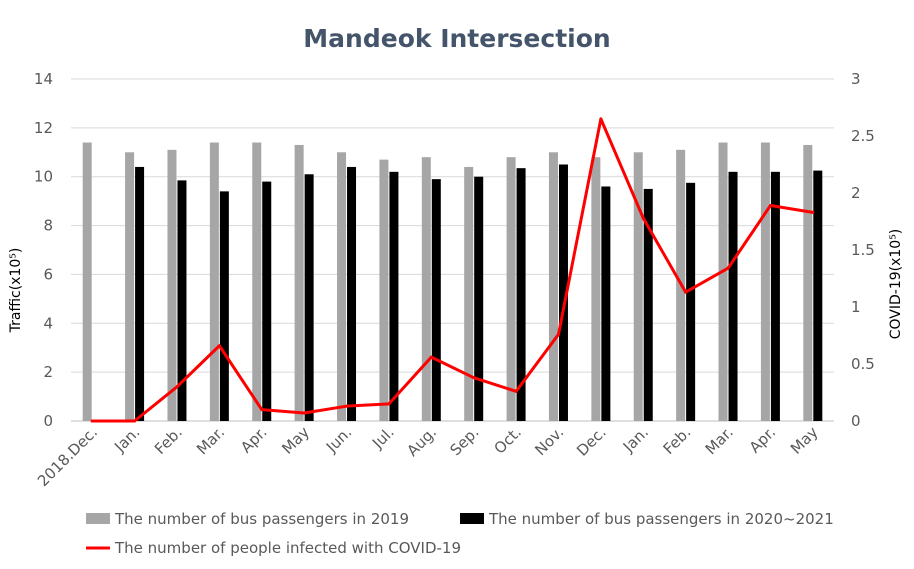  What do you see at coordinates (67, 456) in the screenshot?
I see `x-tick-label: 2018.Dec.` at bounding box center [67, 456].